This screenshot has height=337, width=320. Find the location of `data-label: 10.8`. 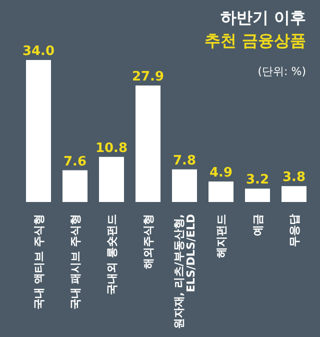

data-label: 10.8 is located at coordinates (111, 148).